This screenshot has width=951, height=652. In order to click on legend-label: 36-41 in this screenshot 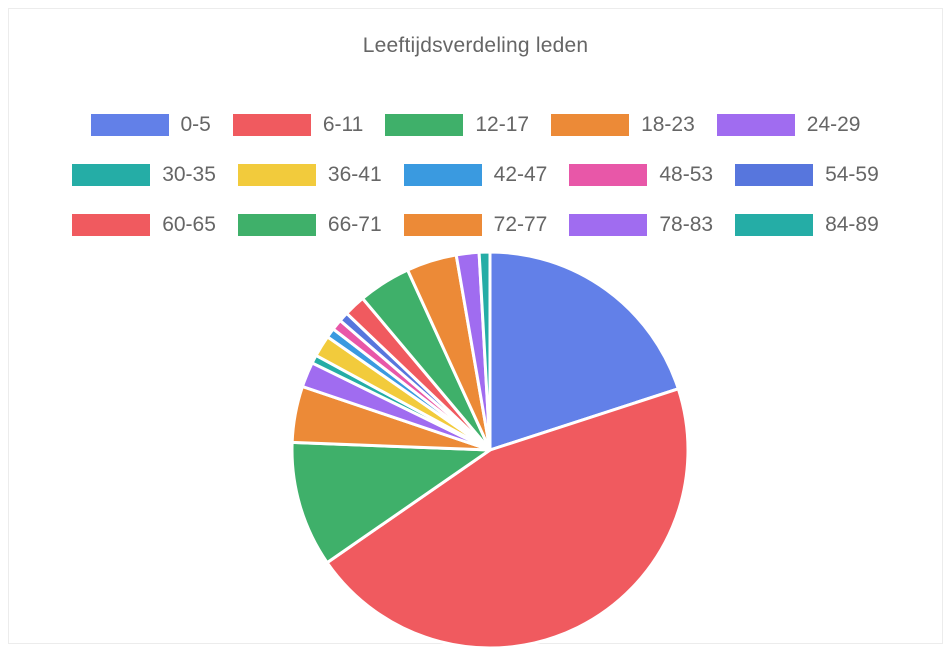, I will do `click(354, 174)`.